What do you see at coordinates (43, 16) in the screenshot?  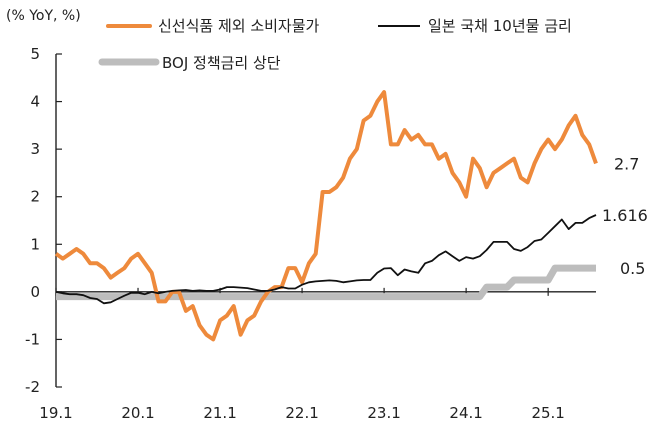 I see `unit-label: (% YoY, %)` at bounding box center [43, 16].